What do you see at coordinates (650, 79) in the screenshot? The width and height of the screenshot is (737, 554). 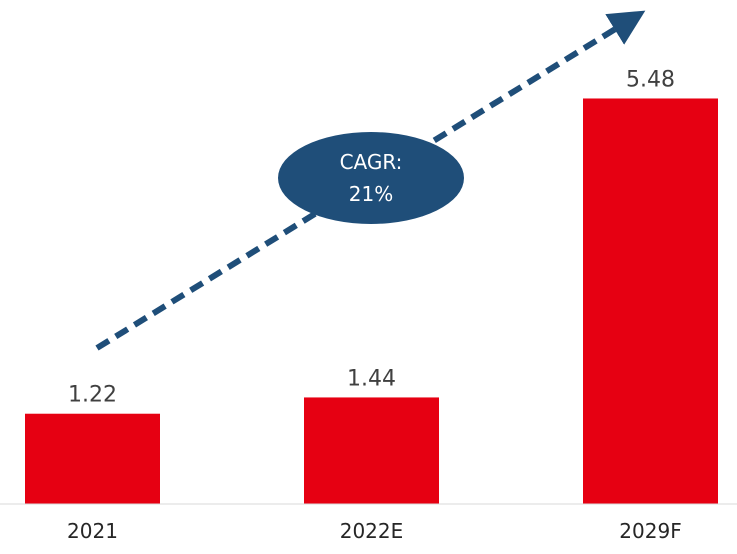 I see `value-label-2029f: 5.48` at bounding box center [650, 79].